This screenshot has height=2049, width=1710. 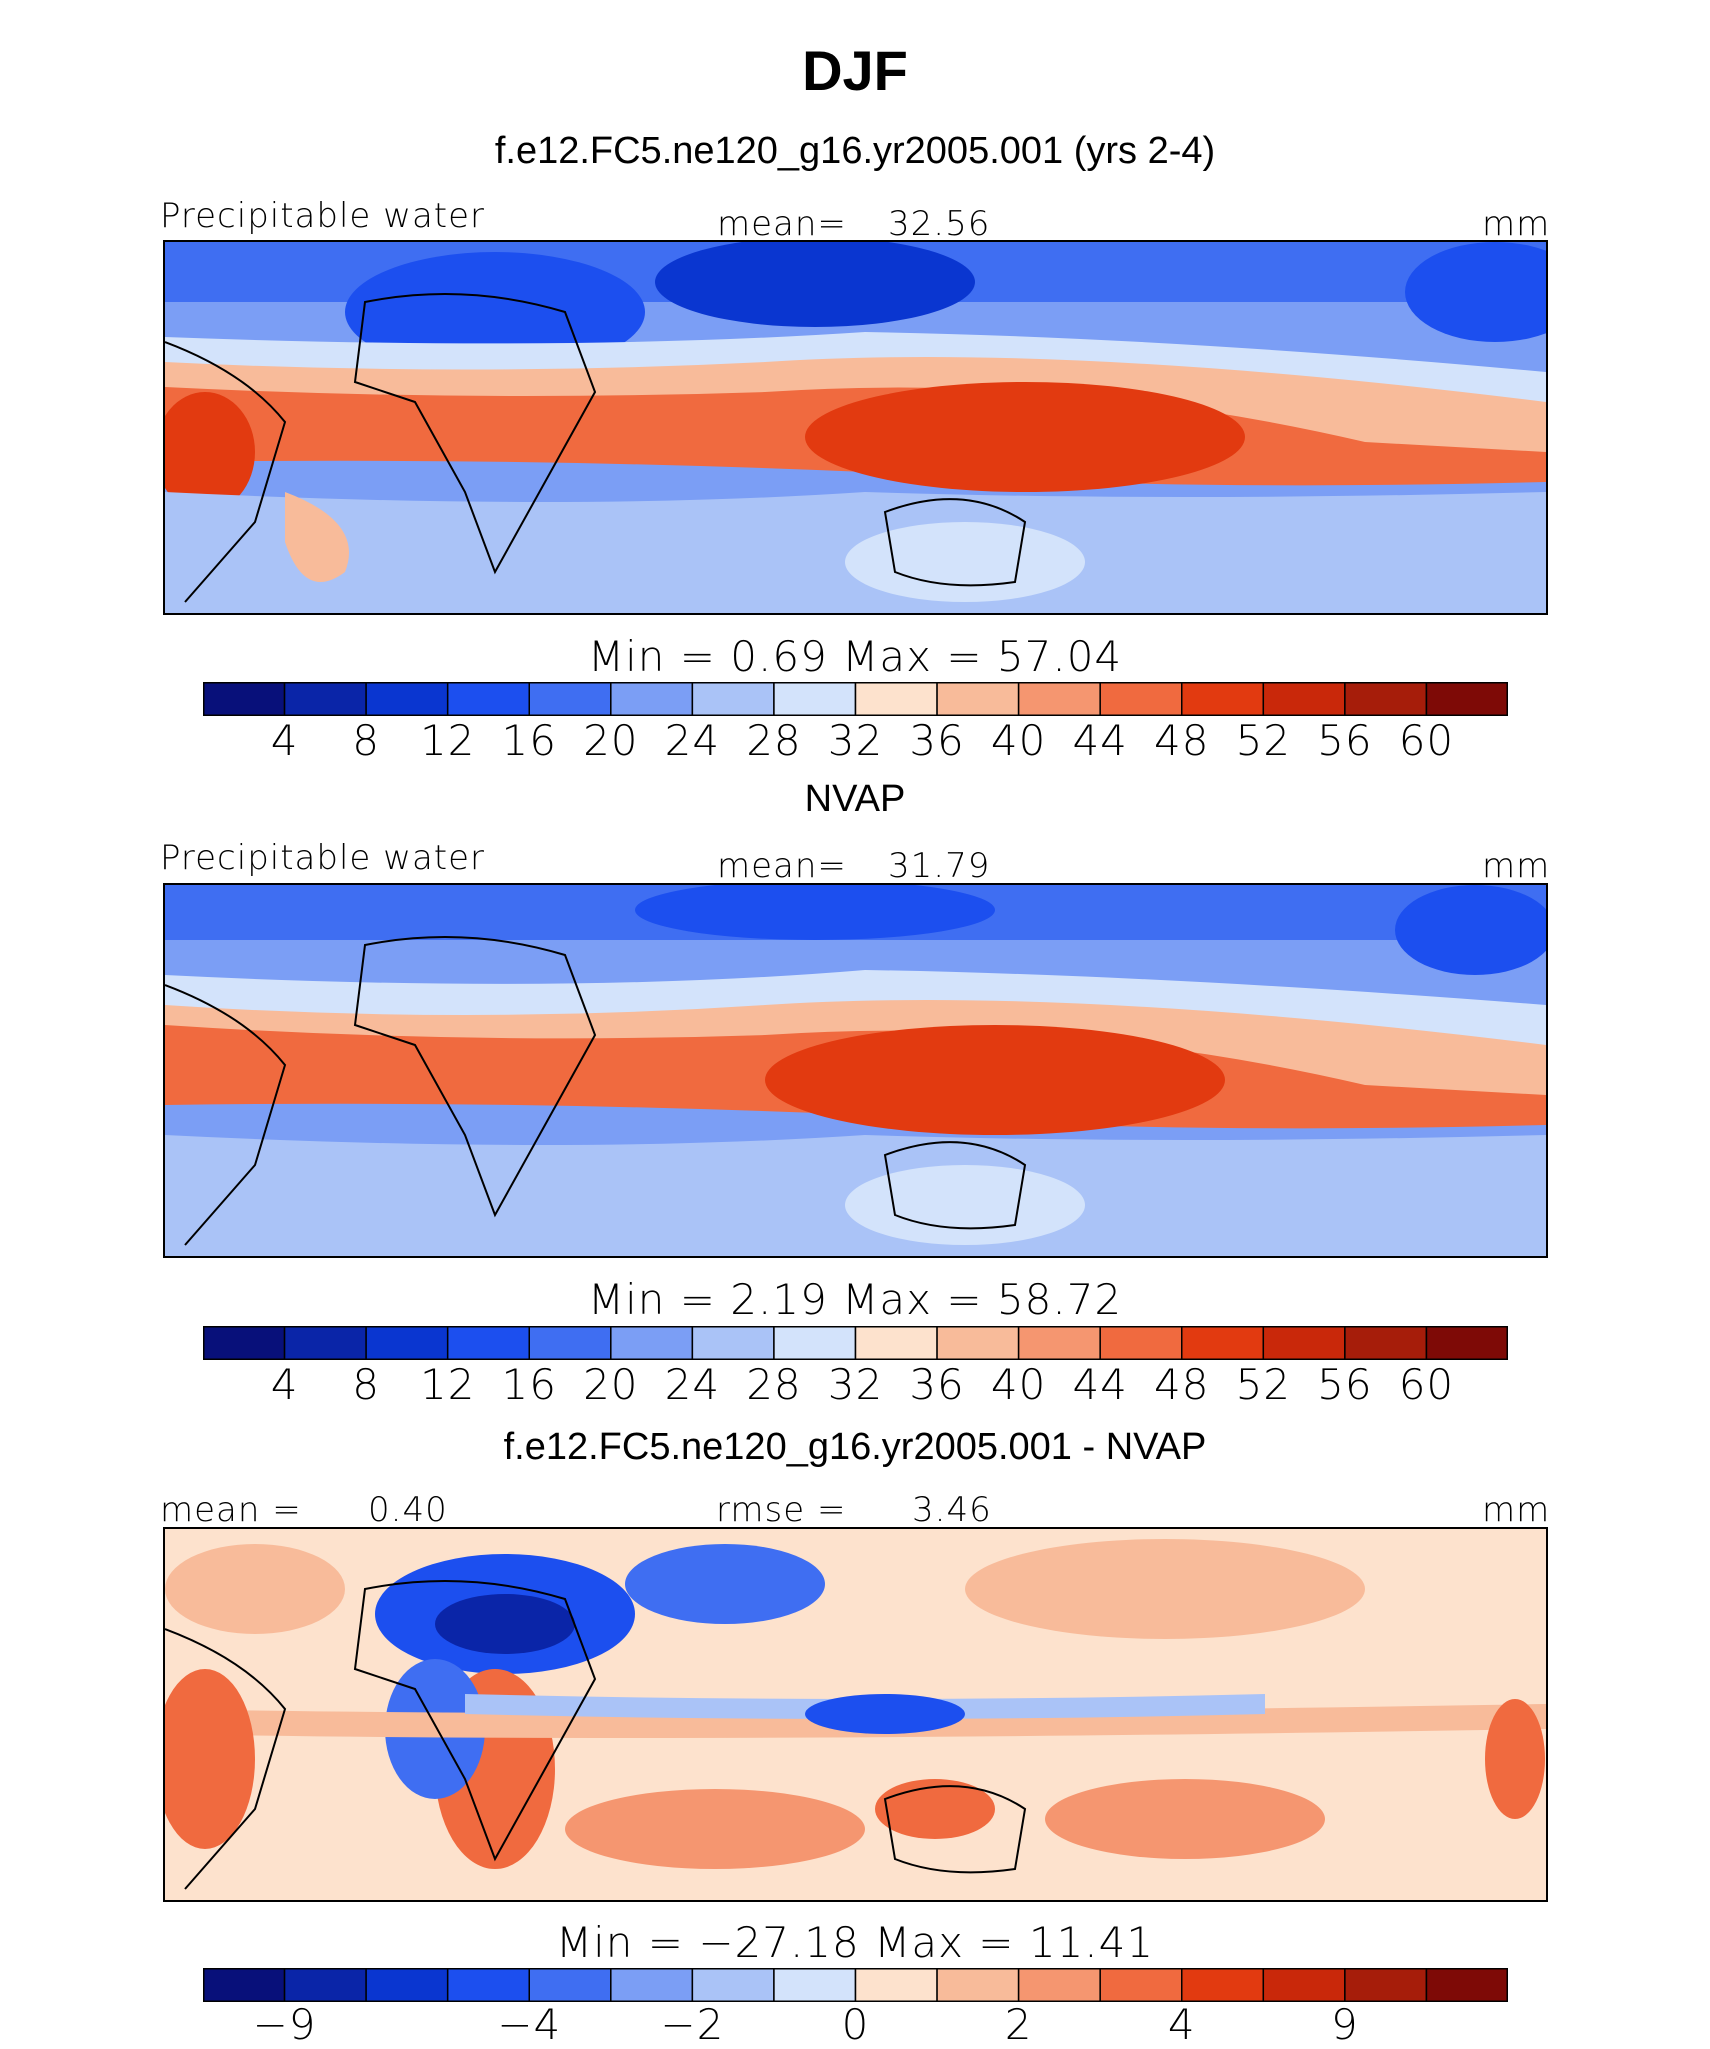 What do you see at coordinates (919, 1942) in the screenshot?
I see `panel3-max-label: Max` at bounding box center [919, 1942].